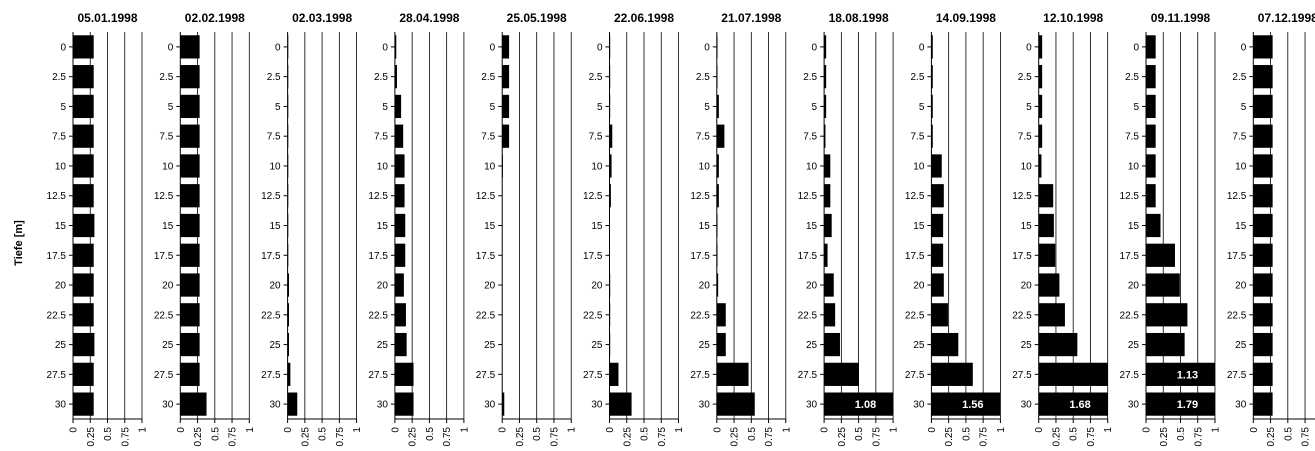 The image size is (1315, 451). What do you see at coordinates (1073, 18) in the screenshot?
I see `panel-title: 12.10.1998` at bounding box center [1073, 18].